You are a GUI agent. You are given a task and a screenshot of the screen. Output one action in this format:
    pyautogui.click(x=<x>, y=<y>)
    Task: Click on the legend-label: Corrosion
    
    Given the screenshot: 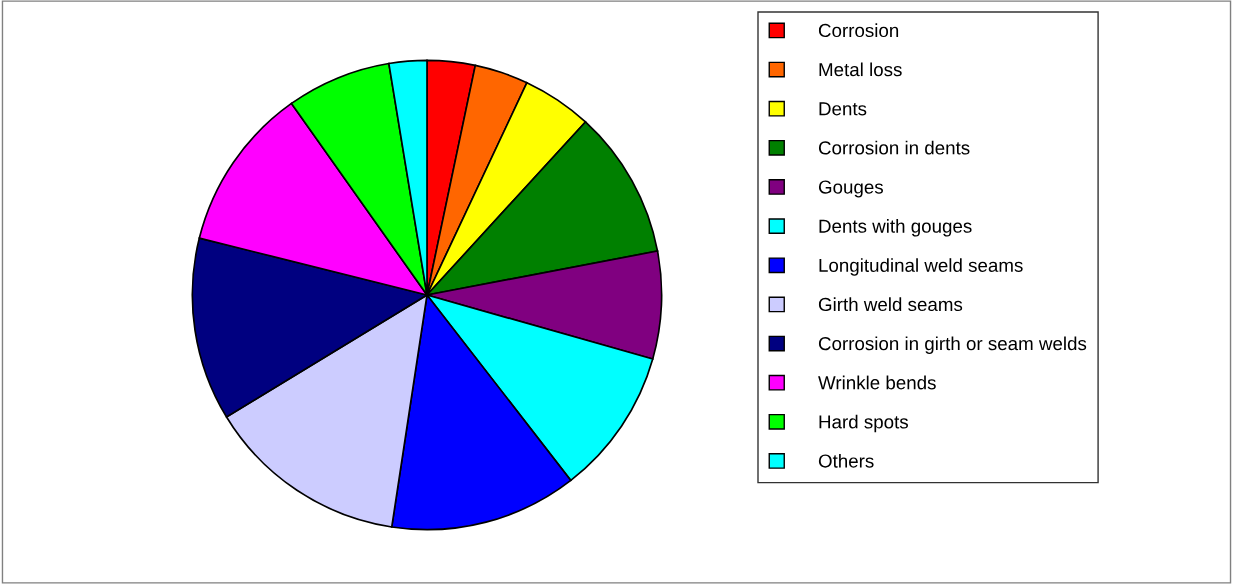 What is the action you would take?
    pyautogui.click(x=858, y=30)
    